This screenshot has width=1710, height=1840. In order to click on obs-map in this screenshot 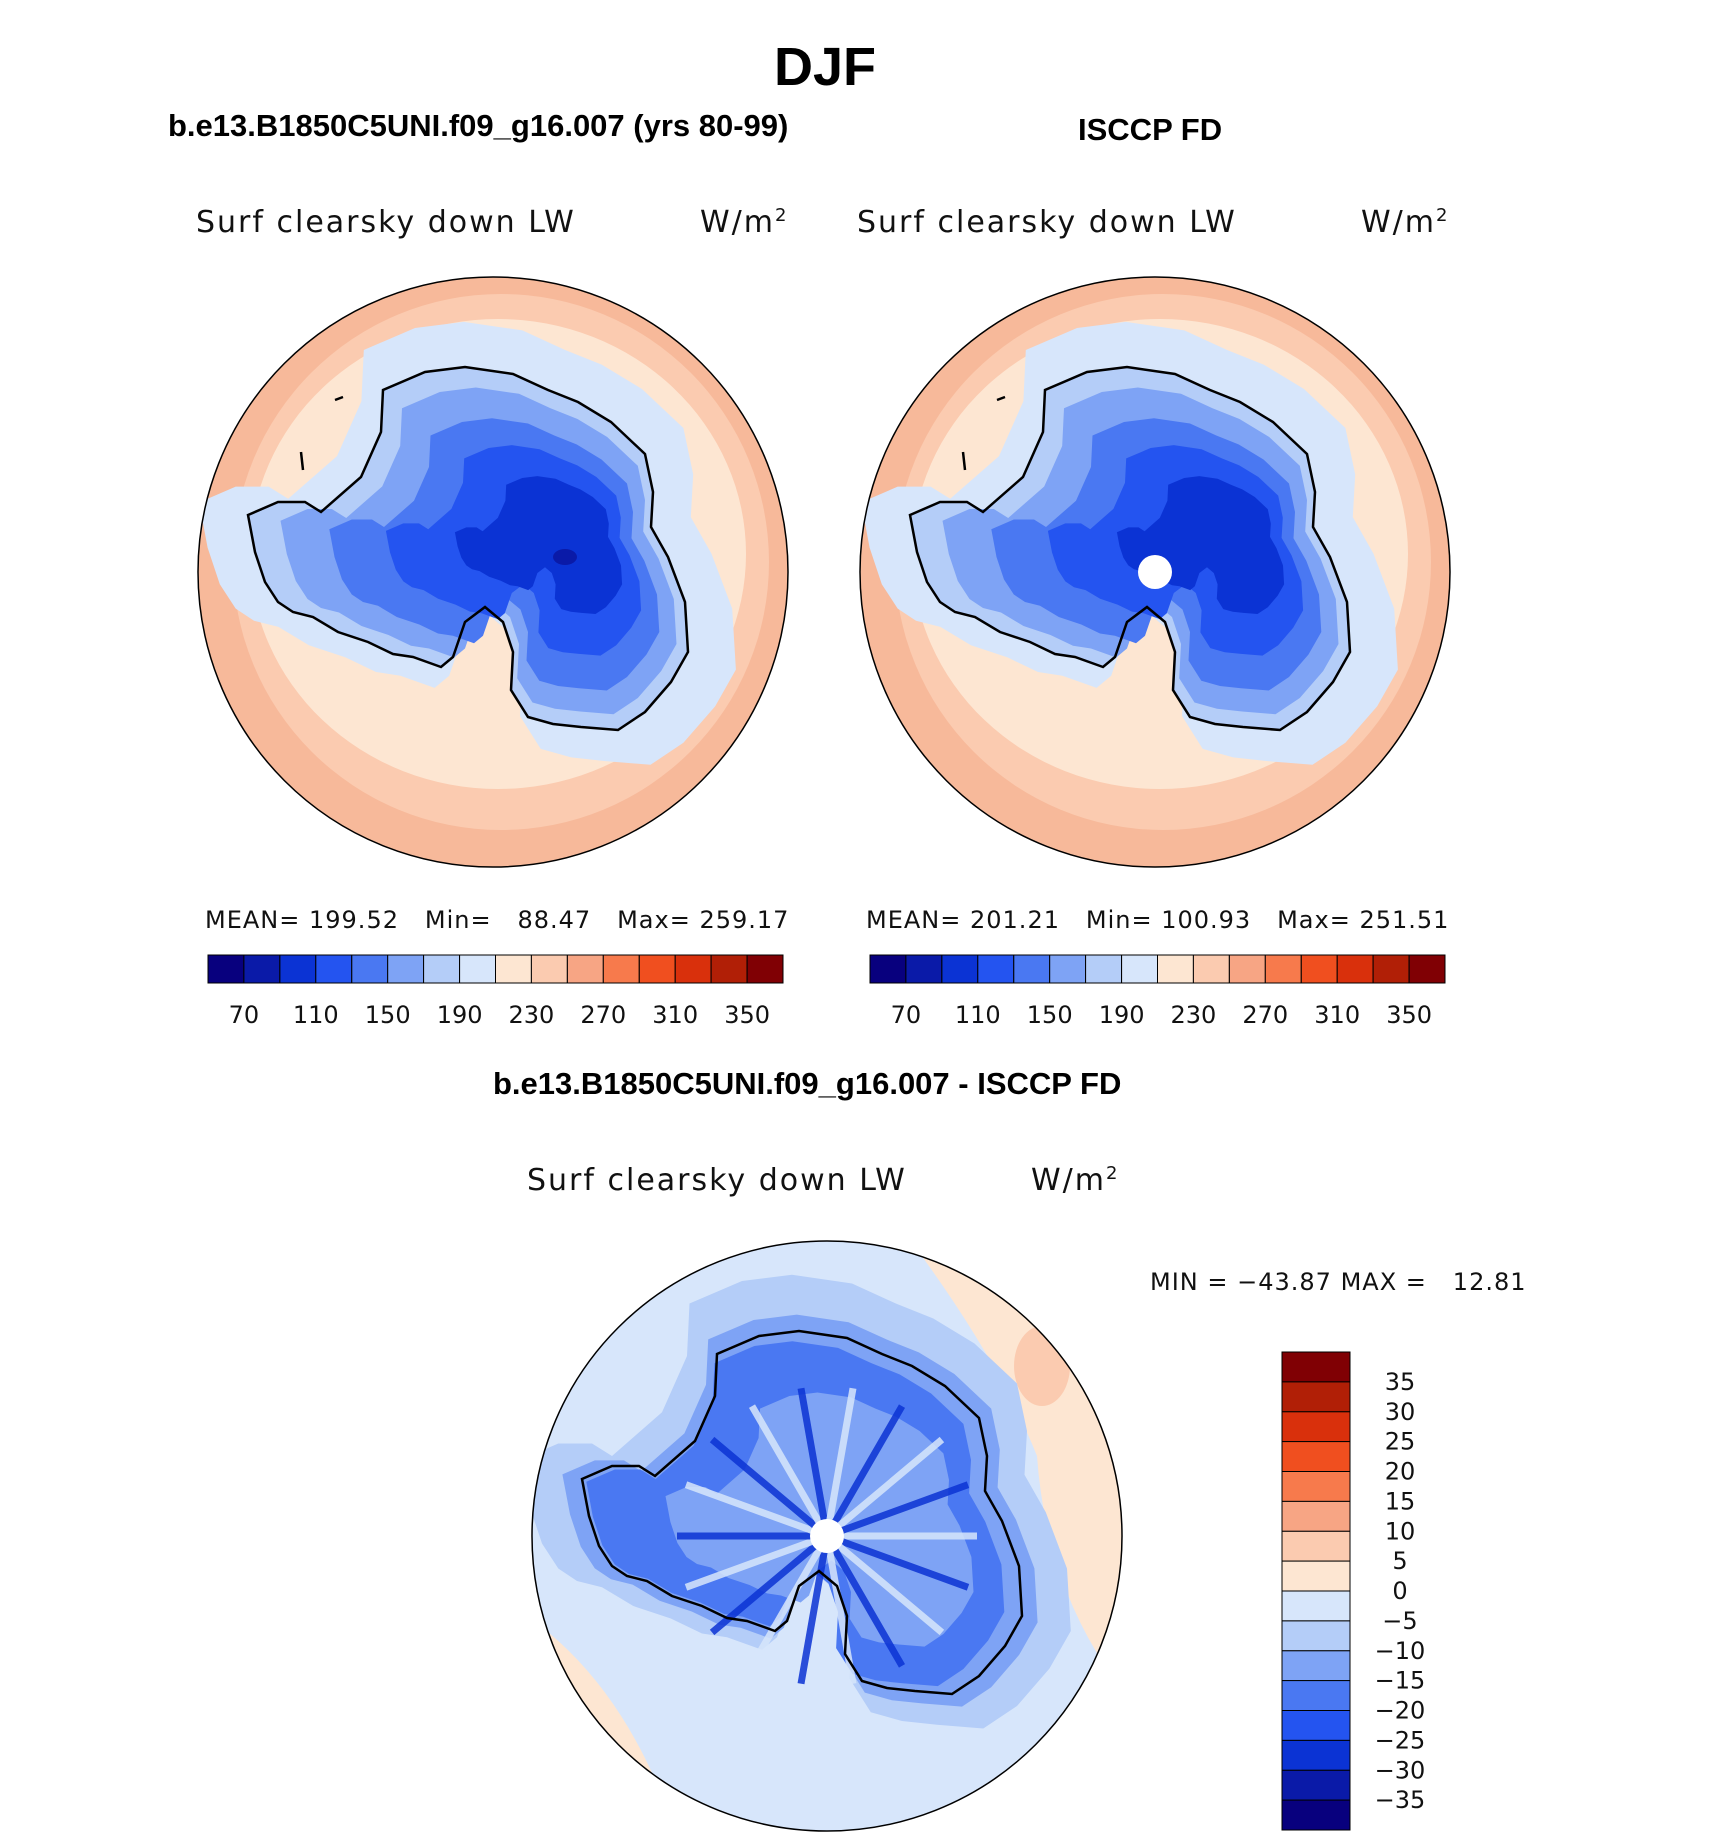, I will do `click(1155, 572)`.